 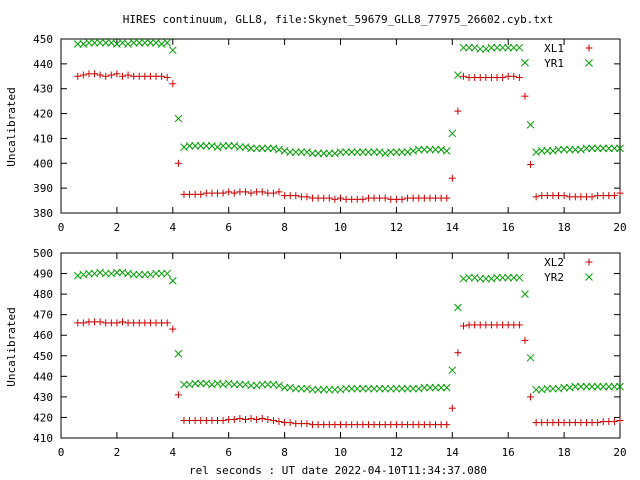 What do you see at coordinates (43, 114) in the screenshot?
I see `y-tick-label: 420` at bounding box center [43, 114].